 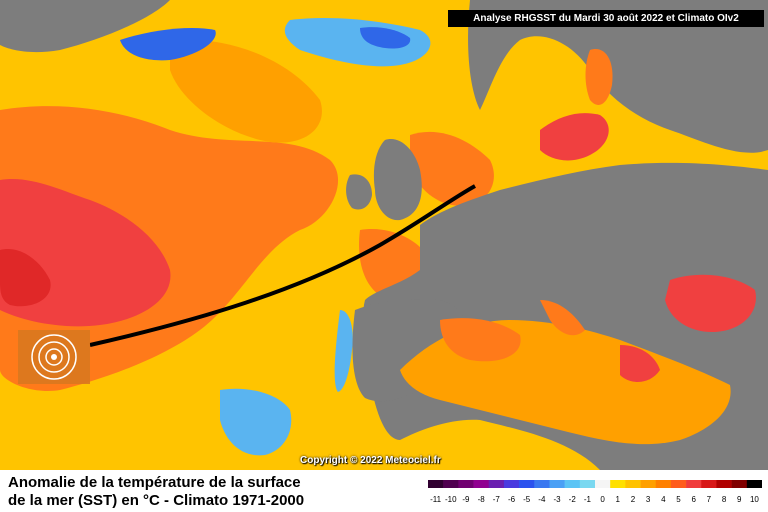 I want to click on legend-label: -10, so click(x=451, y=499).